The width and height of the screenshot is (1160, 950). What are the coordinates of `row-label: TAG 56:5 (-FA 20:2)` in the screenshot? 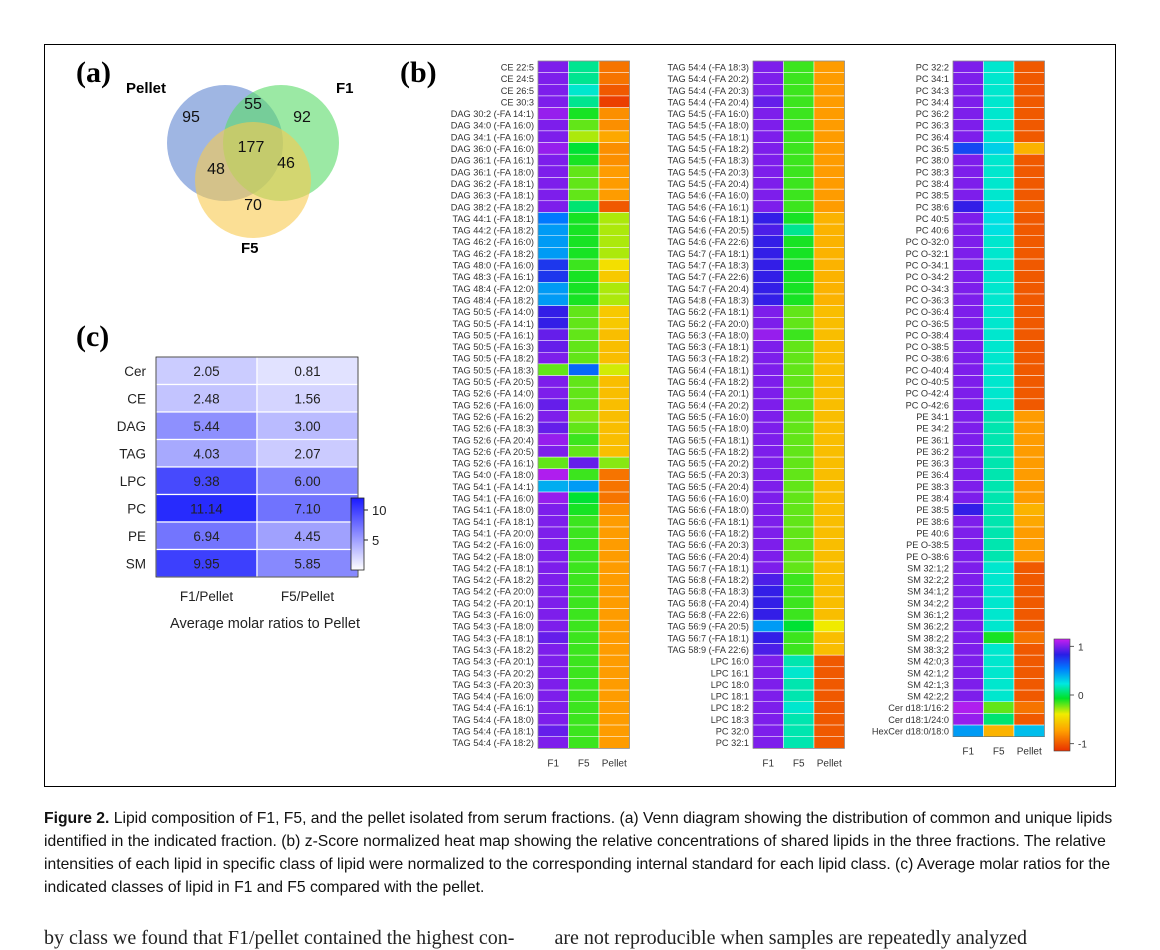 It's located at (708, 464).